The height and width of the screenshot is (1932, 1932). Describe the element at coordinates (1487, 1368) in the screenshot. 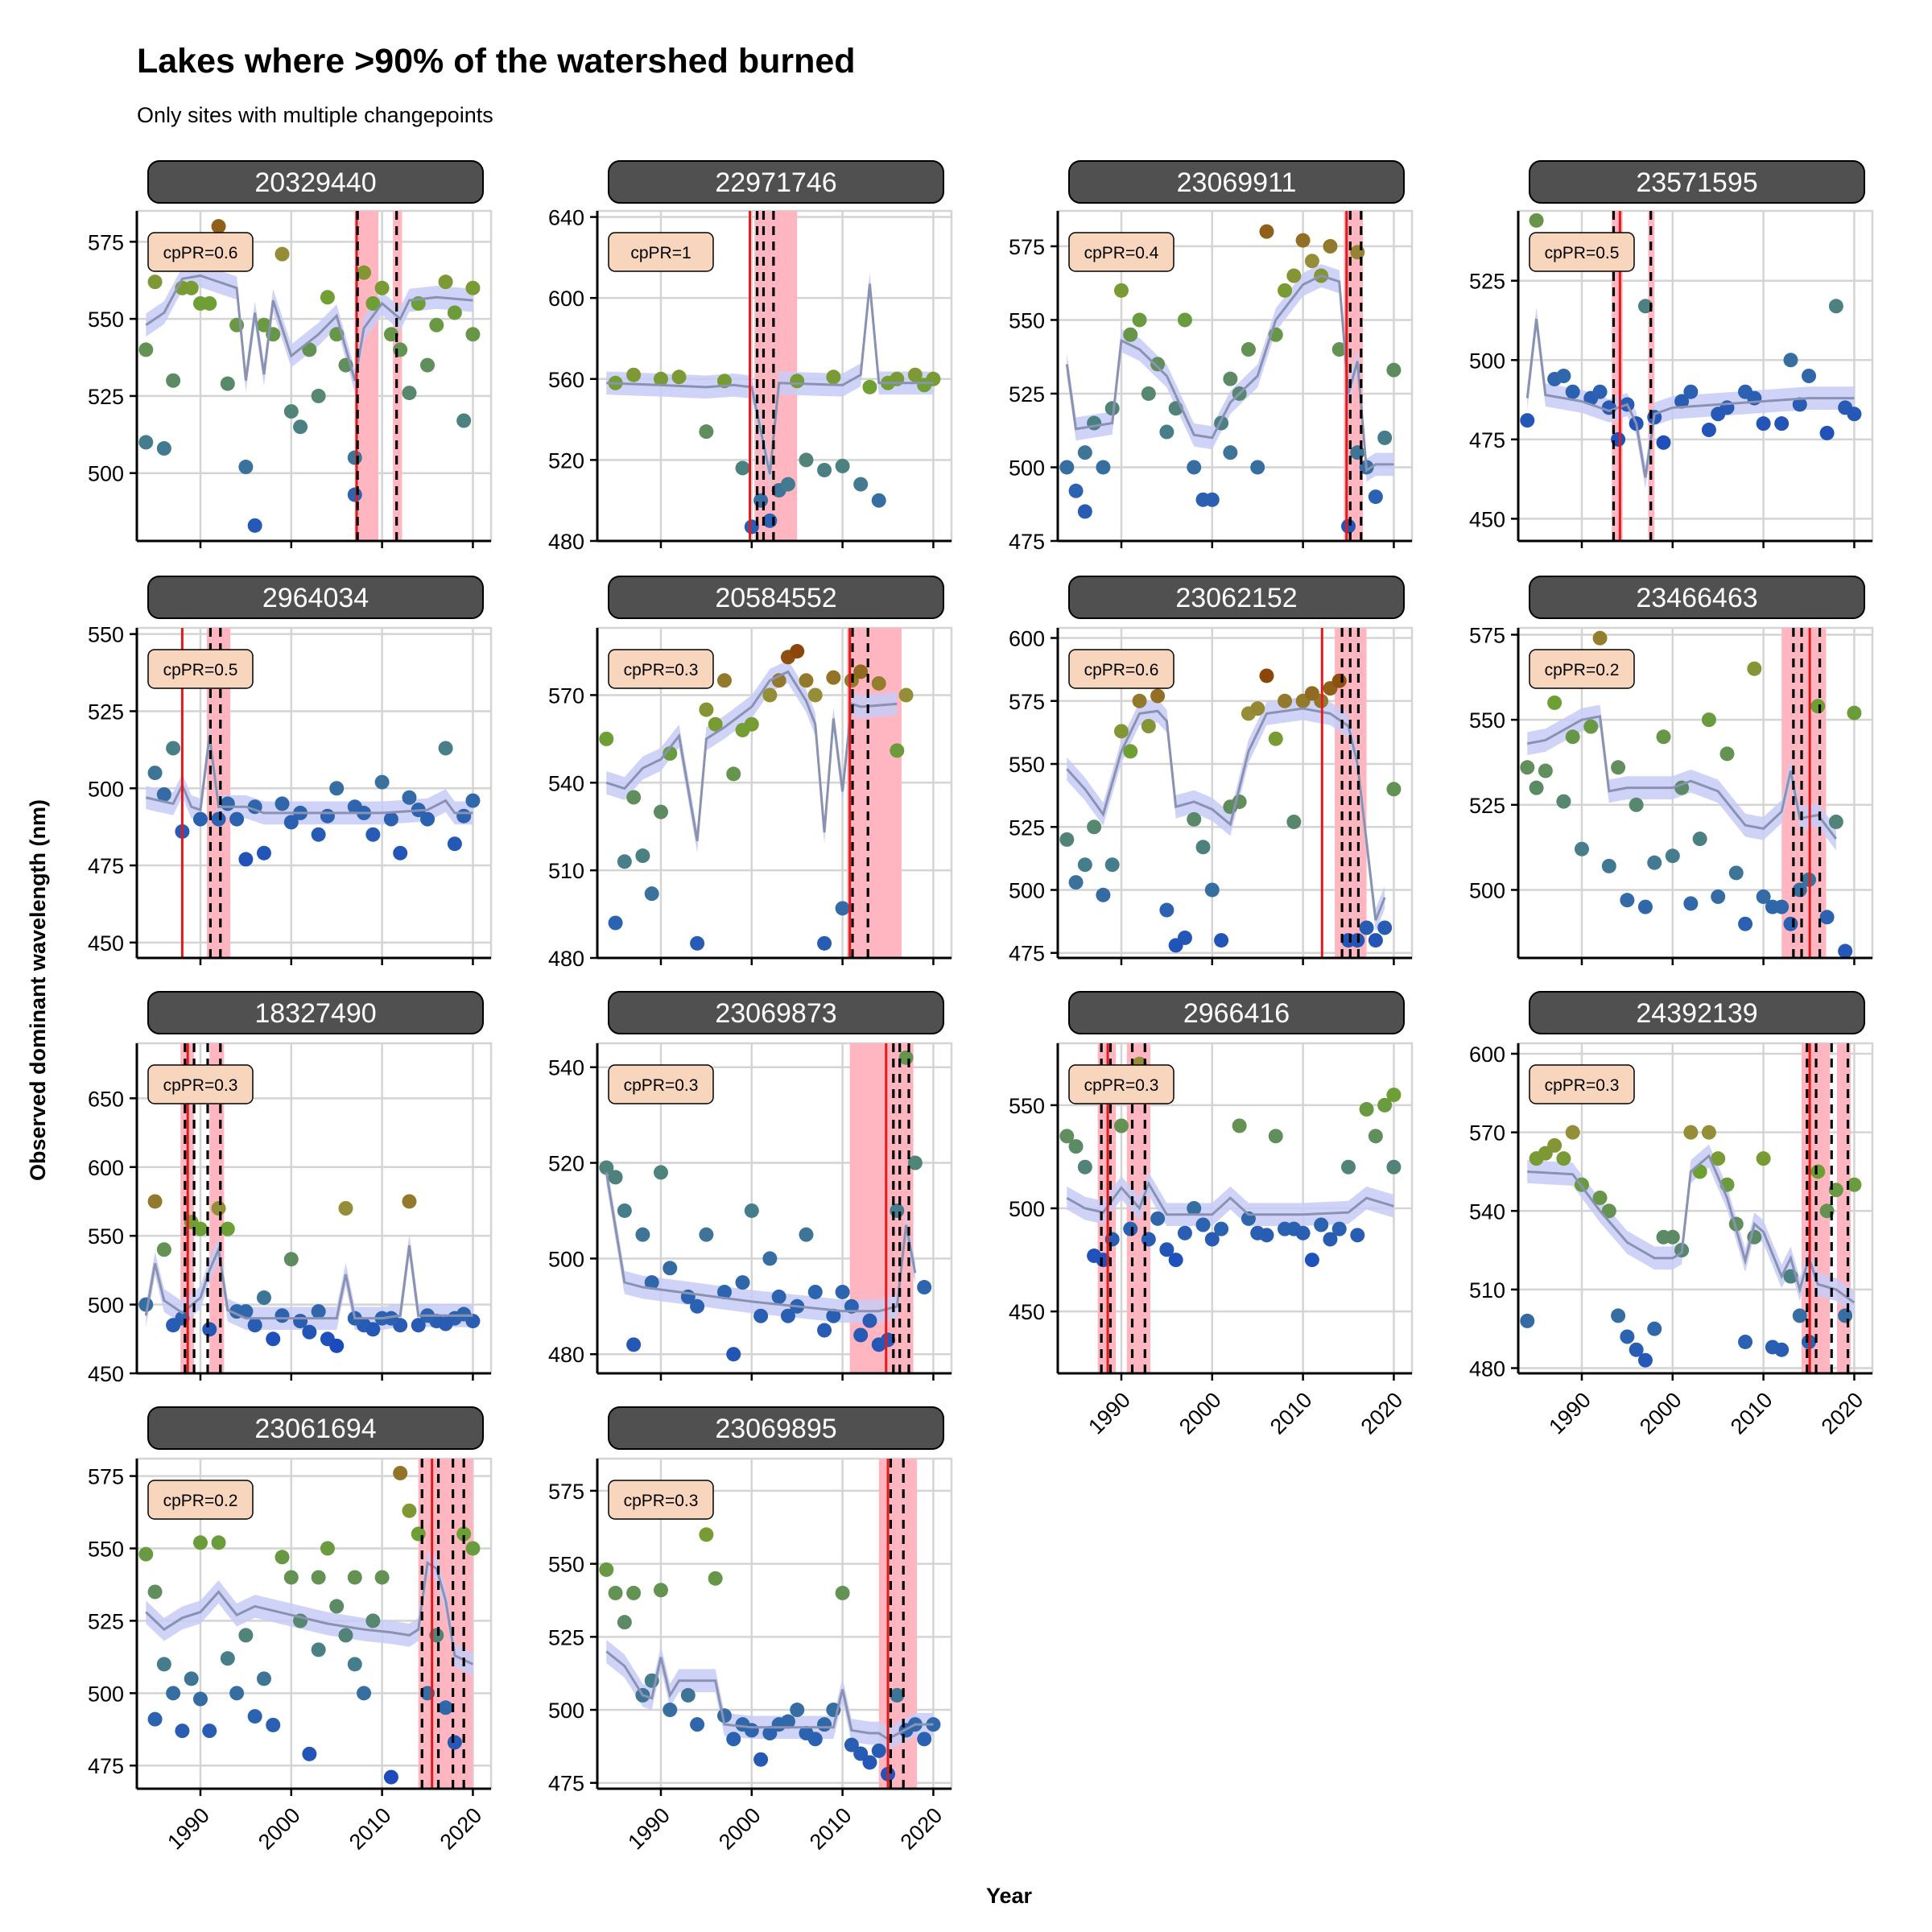

I see `y-tick-label: 480` at that location.